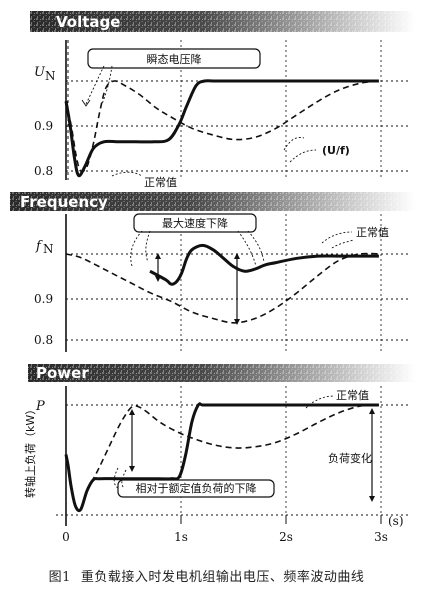 The height and width of the screenshot is (603, 423). I want to click on frequency-title: Frequency, so click(64, 202).